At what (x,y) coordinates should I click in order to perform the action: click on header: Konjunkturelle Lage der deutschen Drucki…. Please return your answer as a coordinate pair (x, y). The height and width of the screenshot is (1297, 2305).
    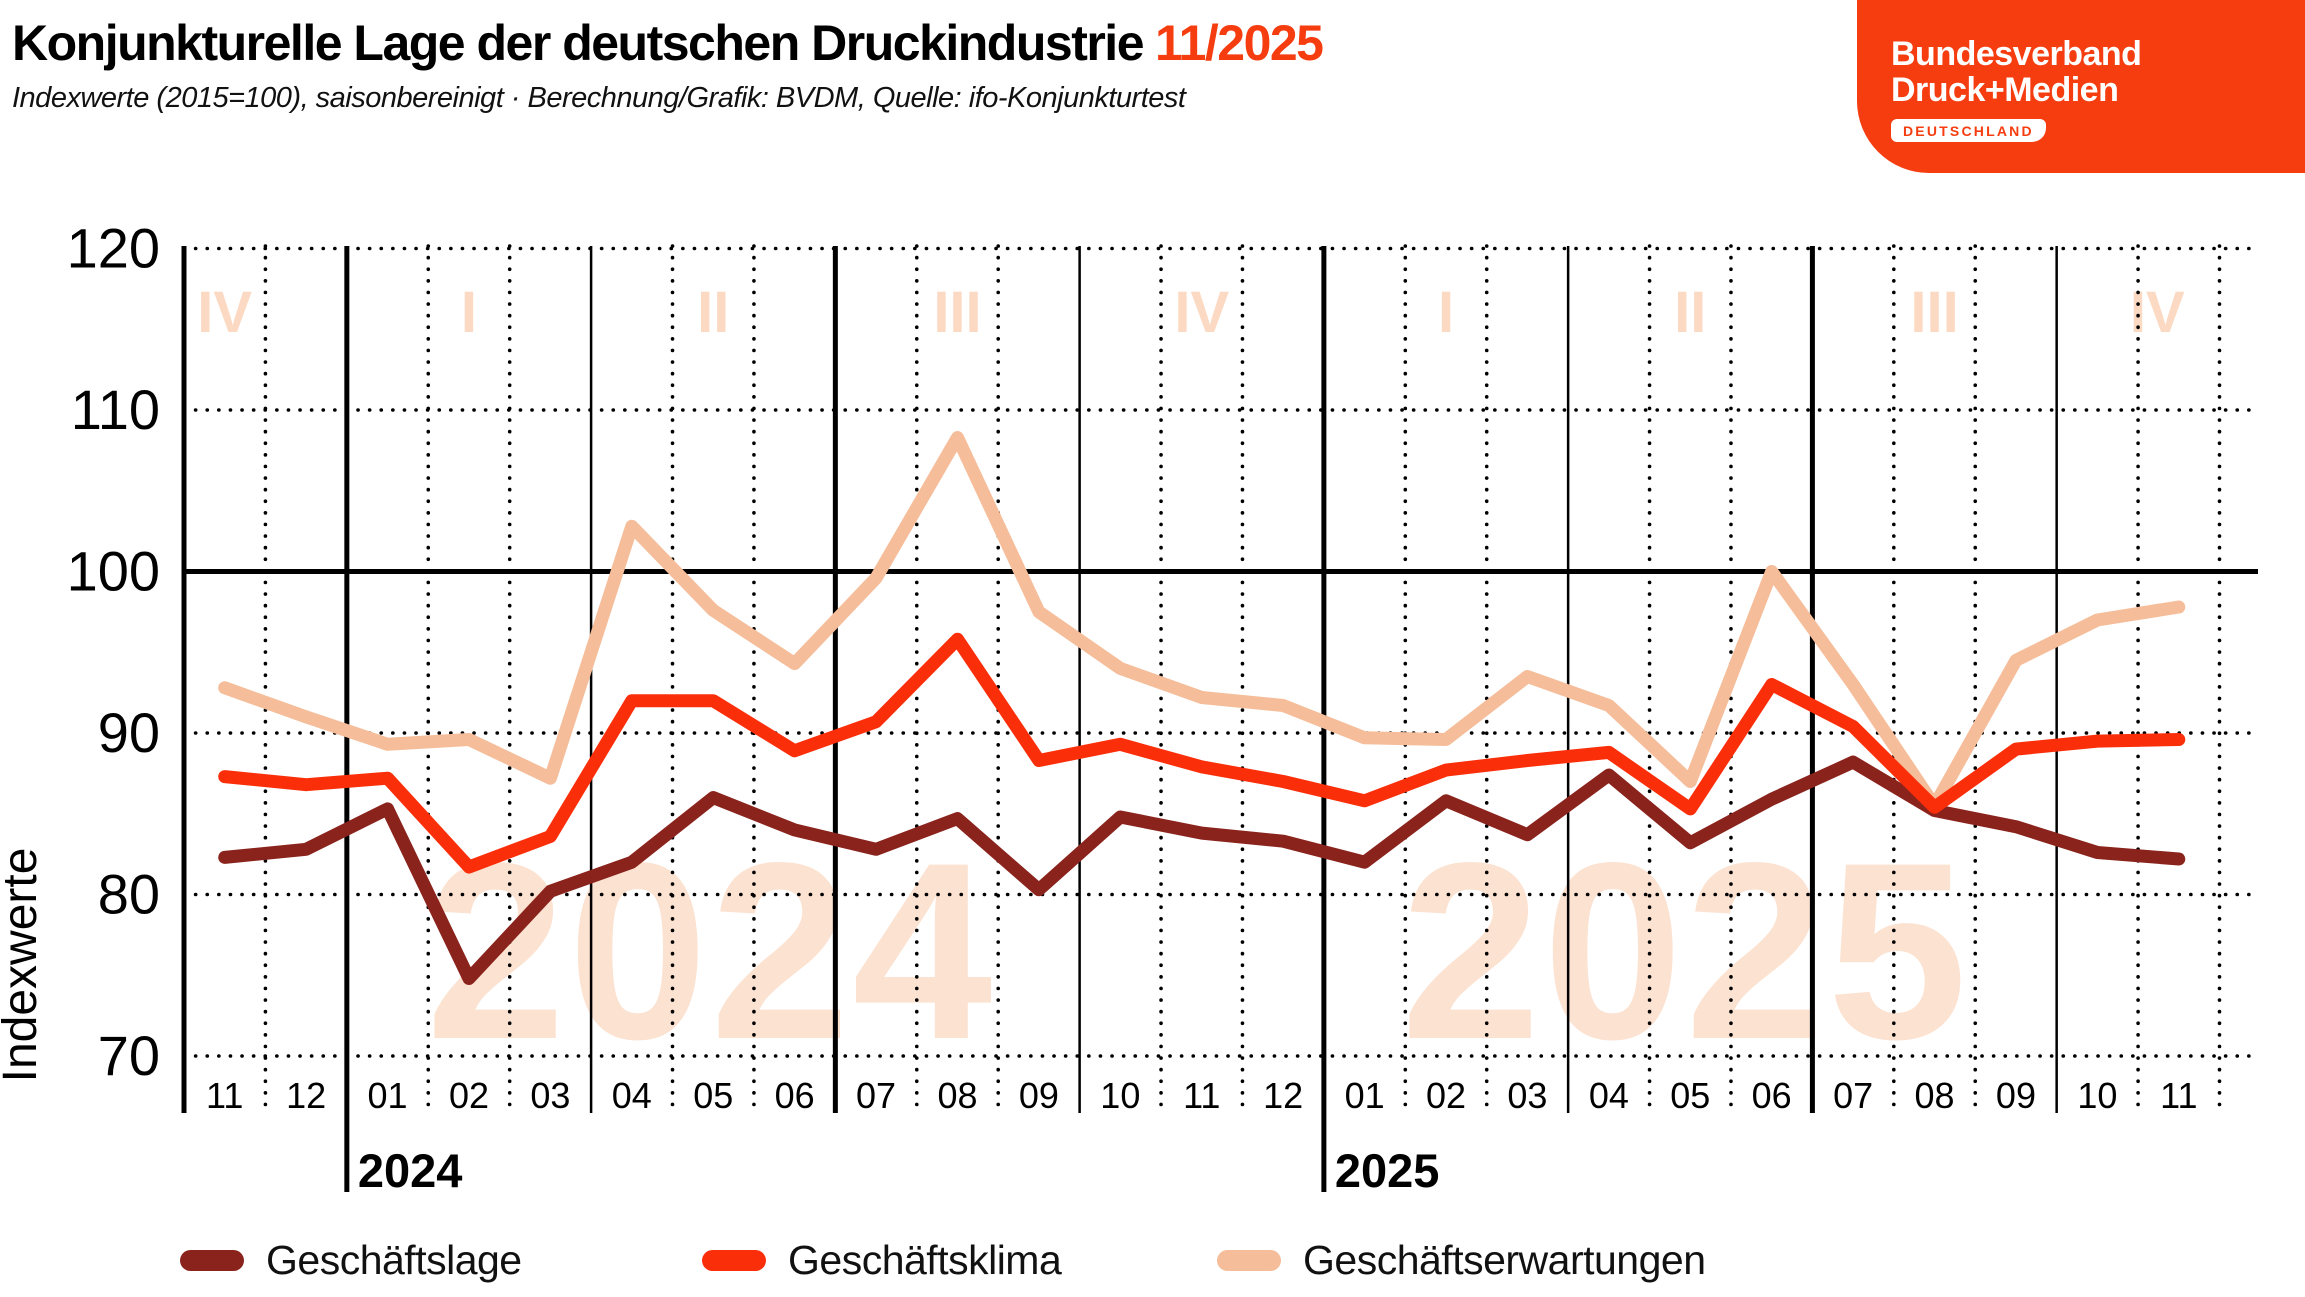
    Looking at the image, I should click on (862, 64).